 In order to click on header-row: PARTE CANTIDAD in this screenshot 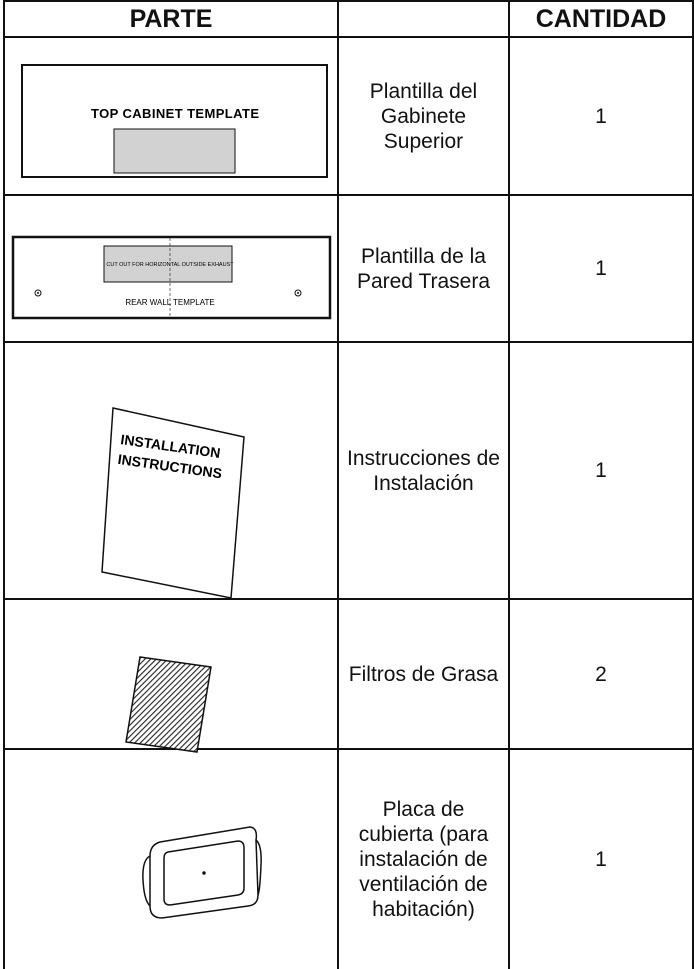, I will do `click(348, 19)`.